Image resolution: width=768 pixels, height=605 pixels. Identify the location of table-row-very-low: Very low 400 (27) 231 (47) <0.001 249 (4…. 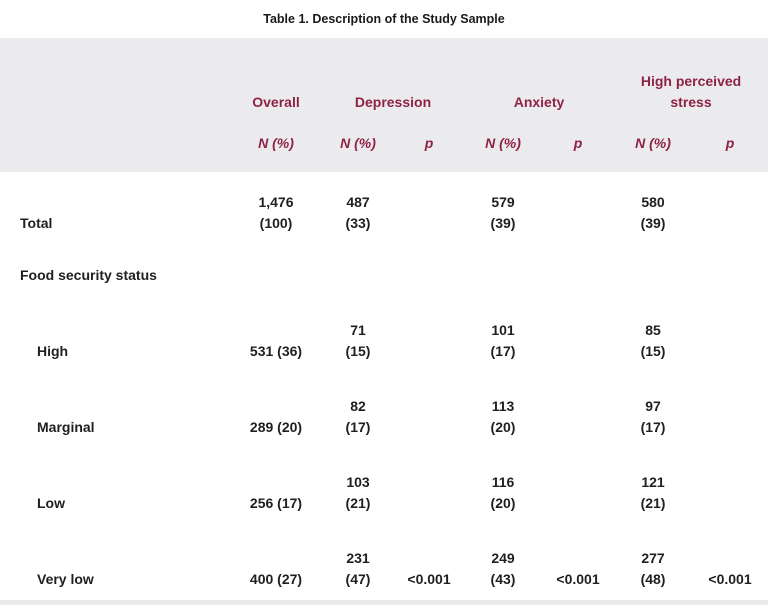
(384, 562).